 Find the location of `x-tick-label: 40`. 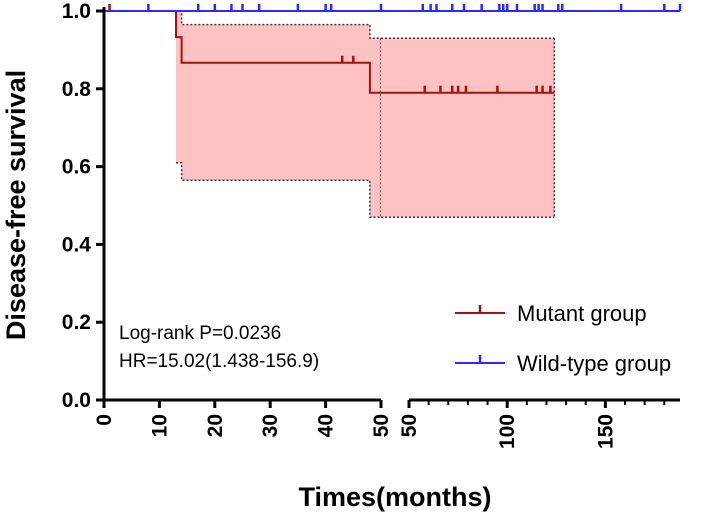

x-tick-label: 40 is located at coordinates (326, 425).